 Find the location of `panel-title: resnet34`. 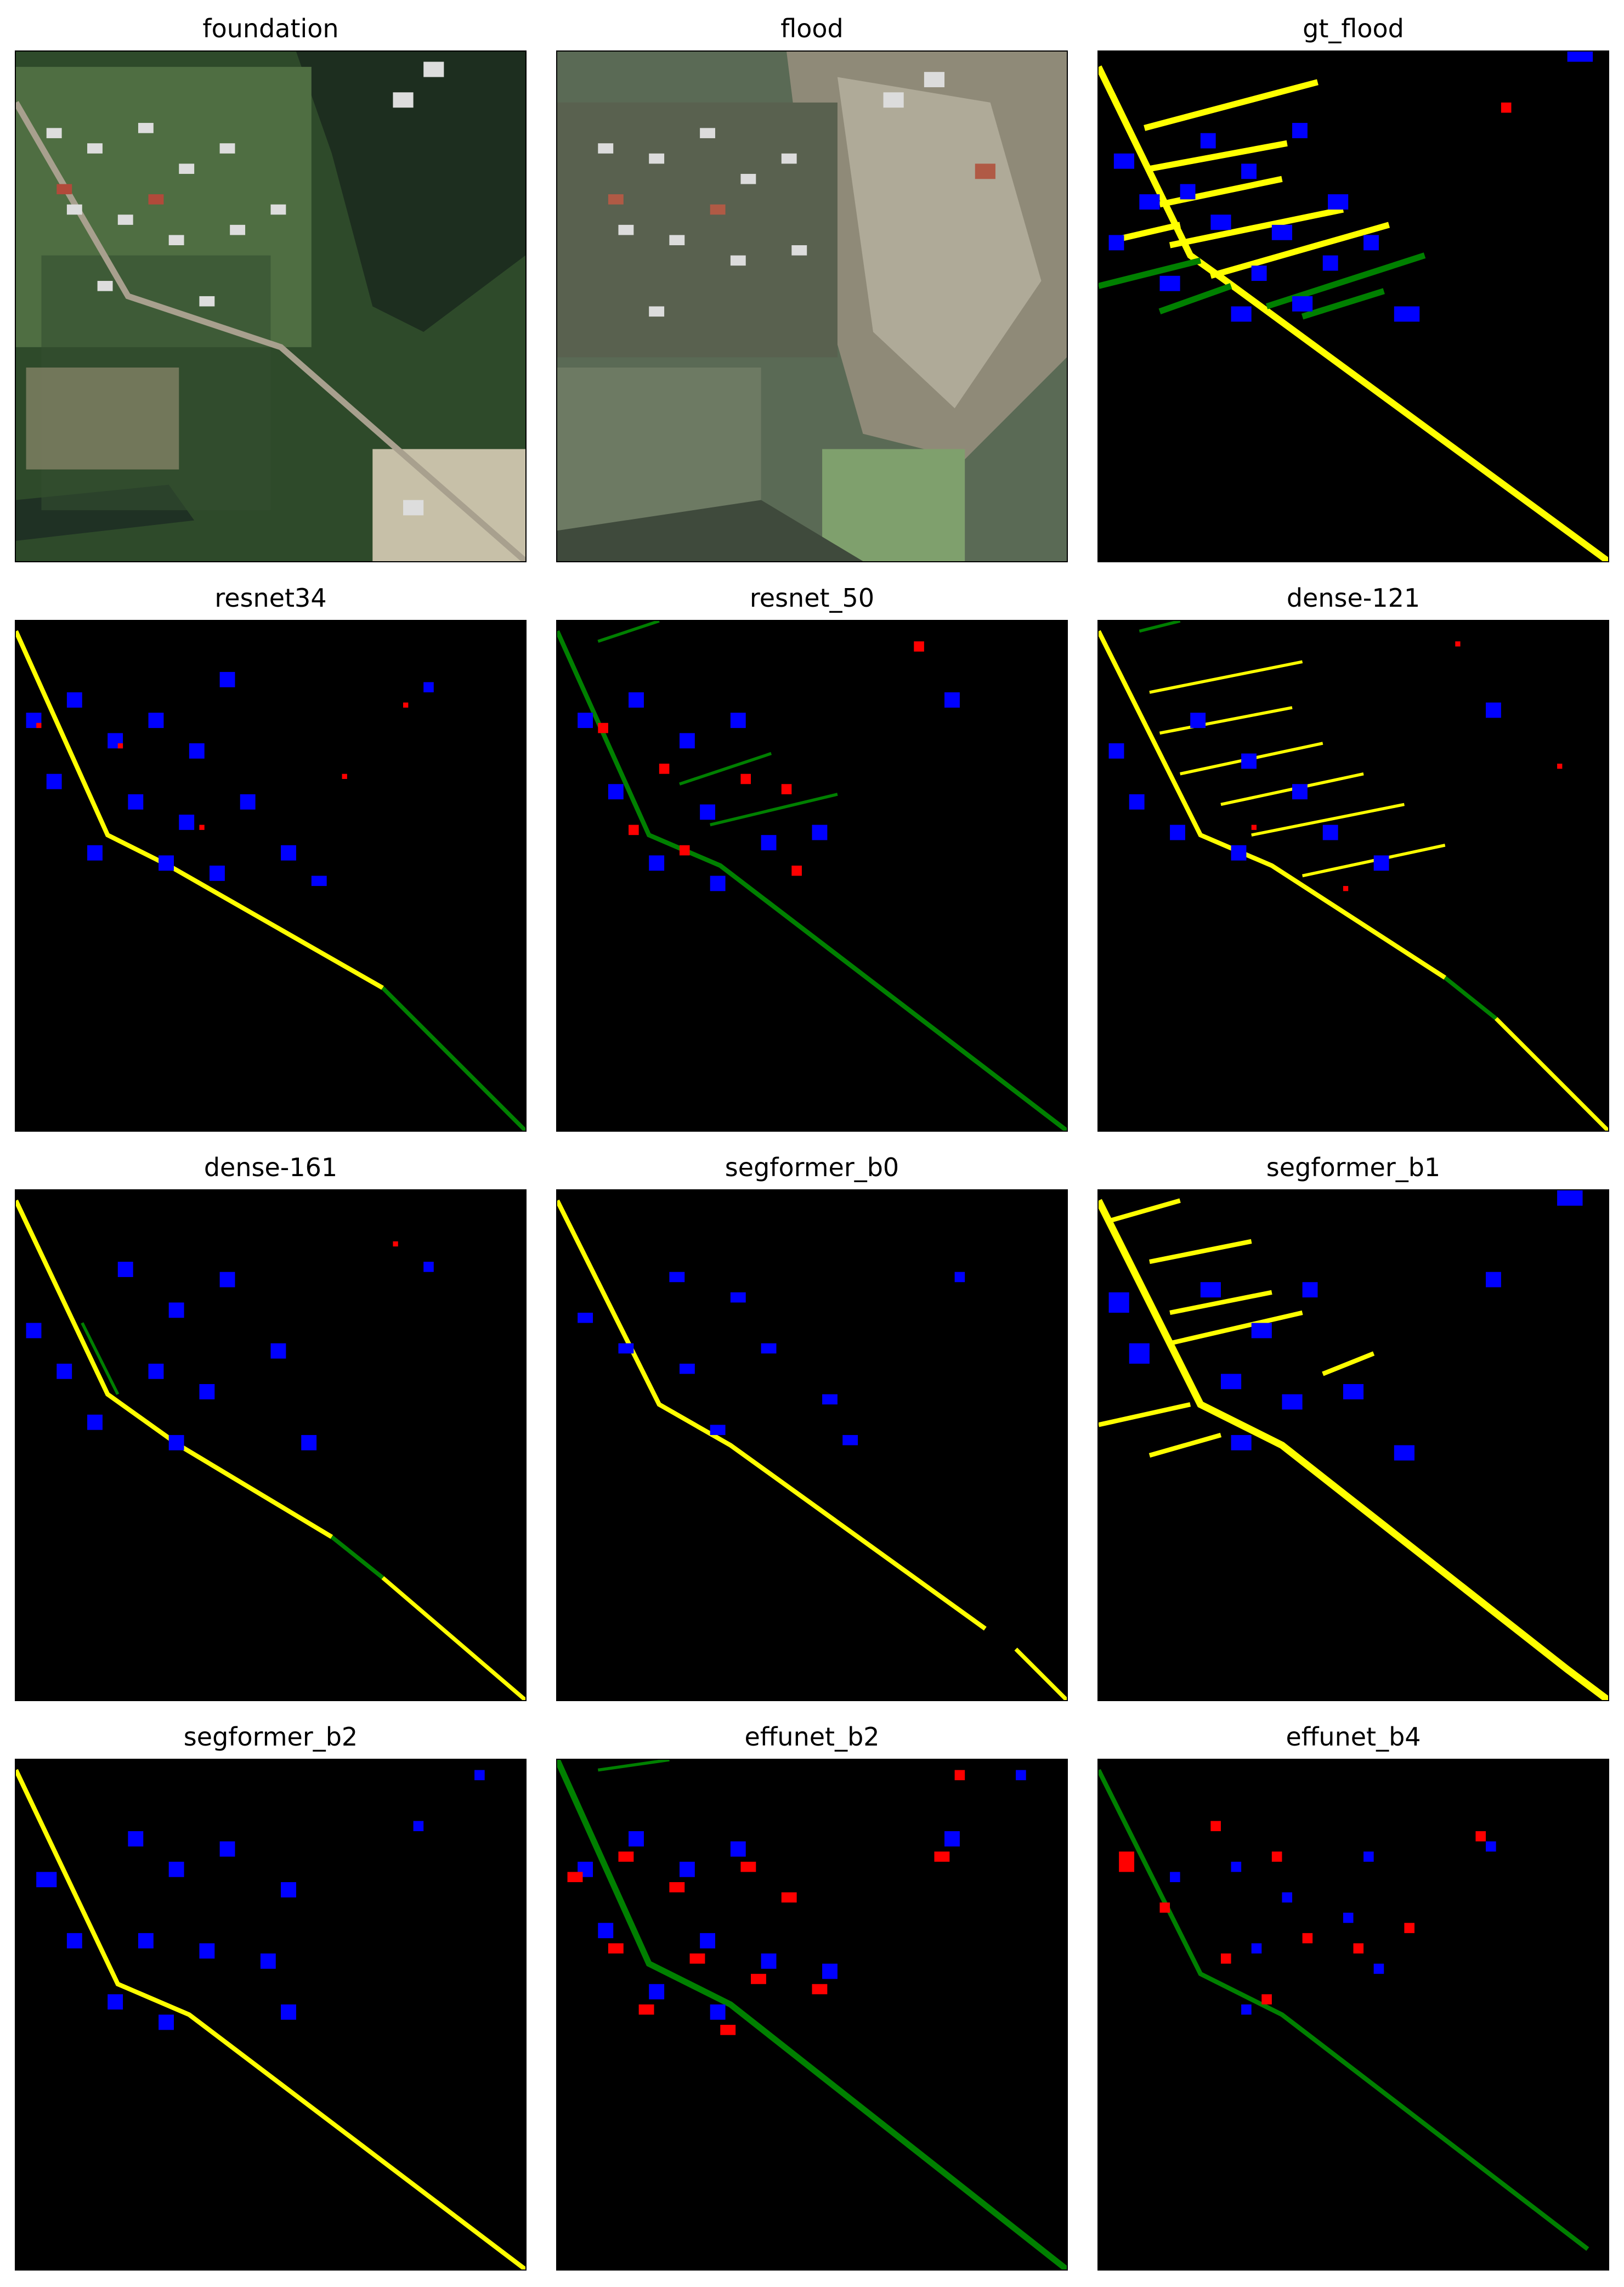

panel-title: resnet34 is located at coordinates (270, 598).